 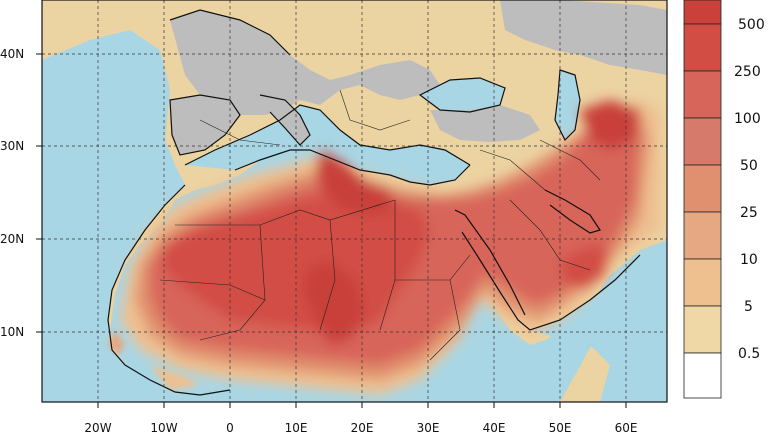 What do you see at coordinates (428, 427) in the screenshot?
I see `lon-label-30e: 30E` at bounding box center [428, 427].